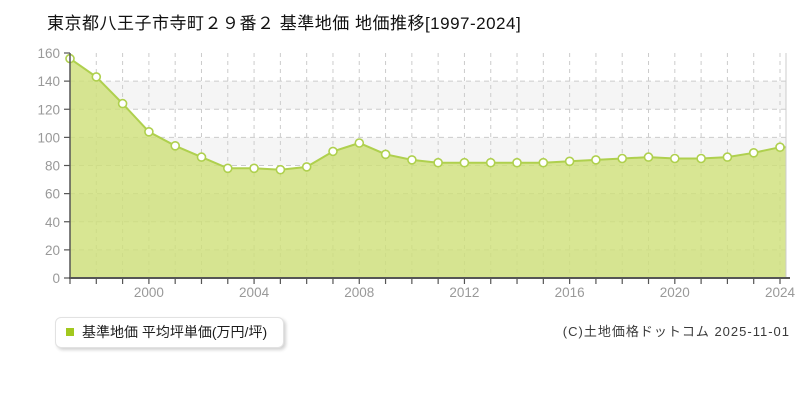 This screenshot has height=400, width=800. Describe the element at coordinates (570, 292) in the screenshot. I see `x-axis-label: 2016` at that location.